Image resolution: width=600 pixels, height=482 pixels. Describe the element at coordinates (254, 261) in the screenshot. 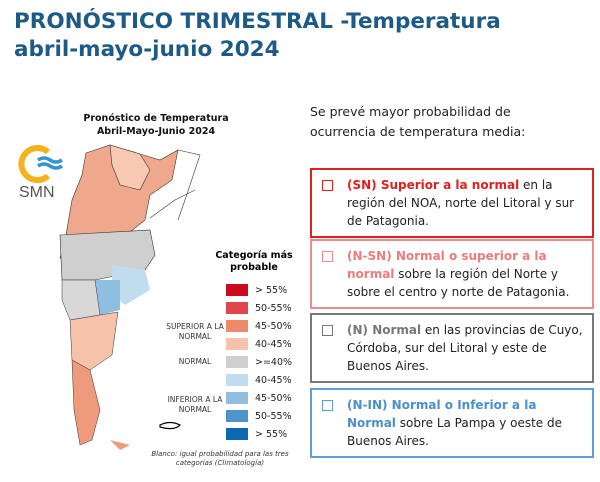

I see `legend-title: Categoría más probable` at that location.